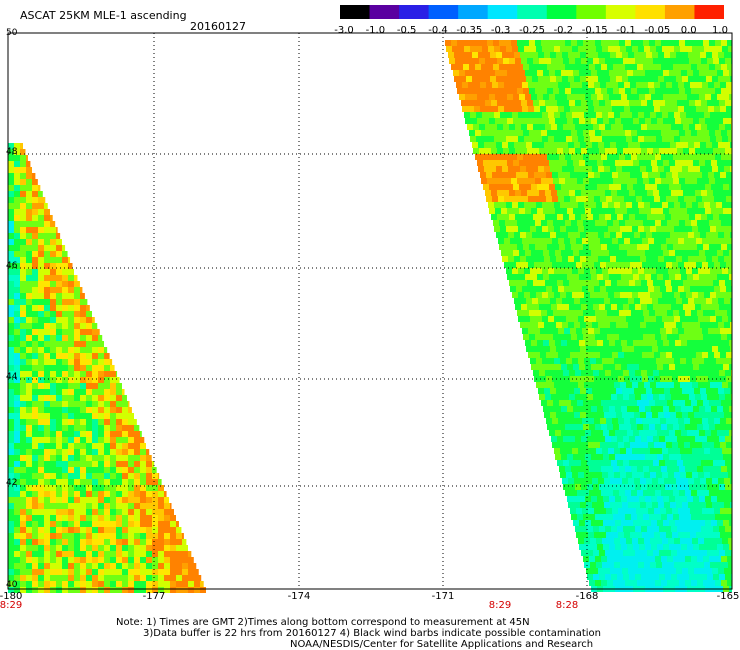 The height and width of the screenshot is (650, 740). I want to click on lon-label-177: -177, so click(154, 596).